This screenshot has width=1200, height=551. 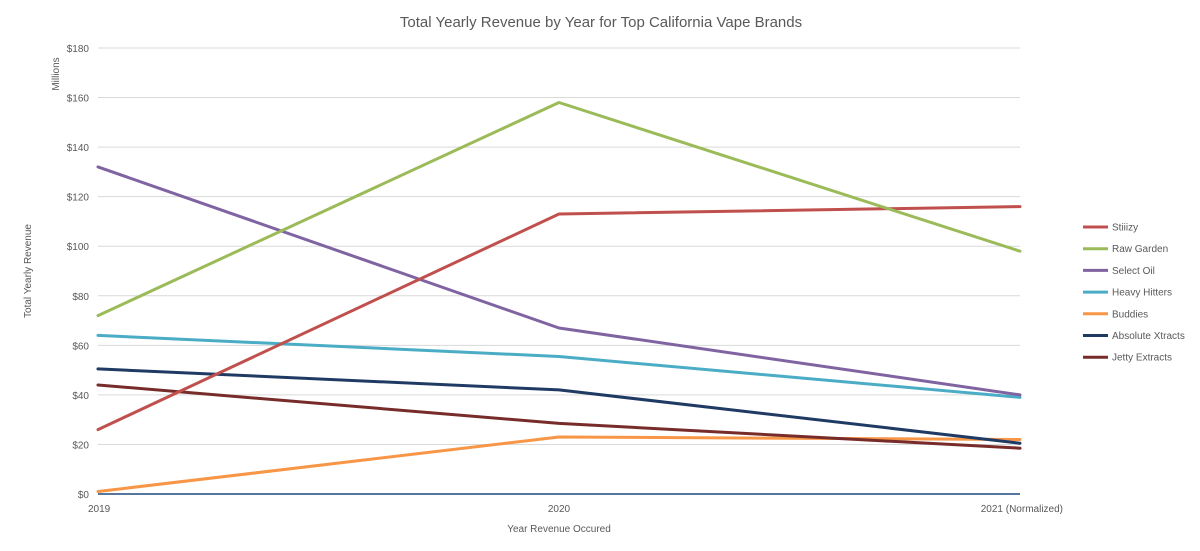 What do you see at coordinates (80, 297) in the screenshot?
I see `y-tick-label: $80` at bounding box center [80, 297].